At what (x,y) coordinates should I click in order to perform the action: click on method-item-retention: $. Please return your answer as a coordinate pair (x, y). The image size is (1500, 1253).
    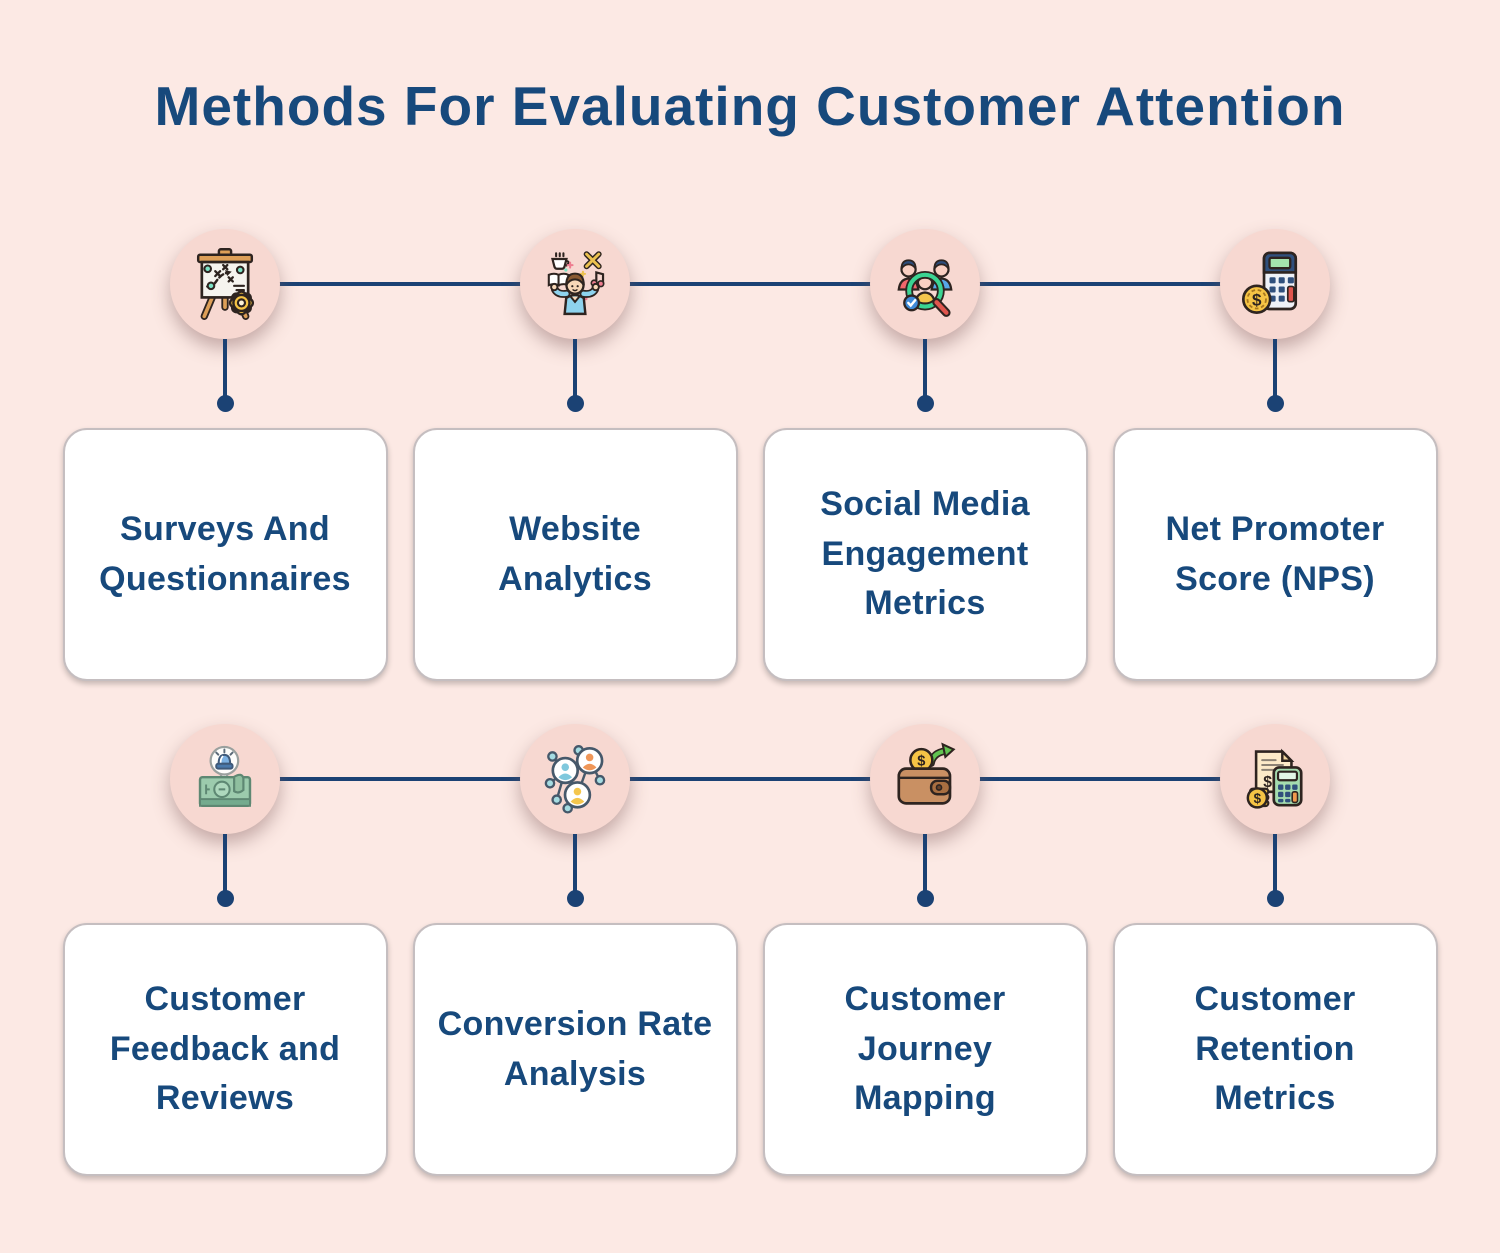
    Looking at the image, I should click on (1275, 950).